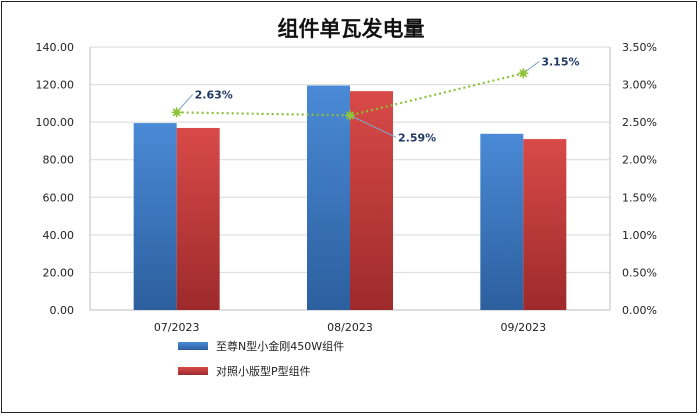  I want to click on legend-label: 对照小版型P型组件, so click(263, 371).